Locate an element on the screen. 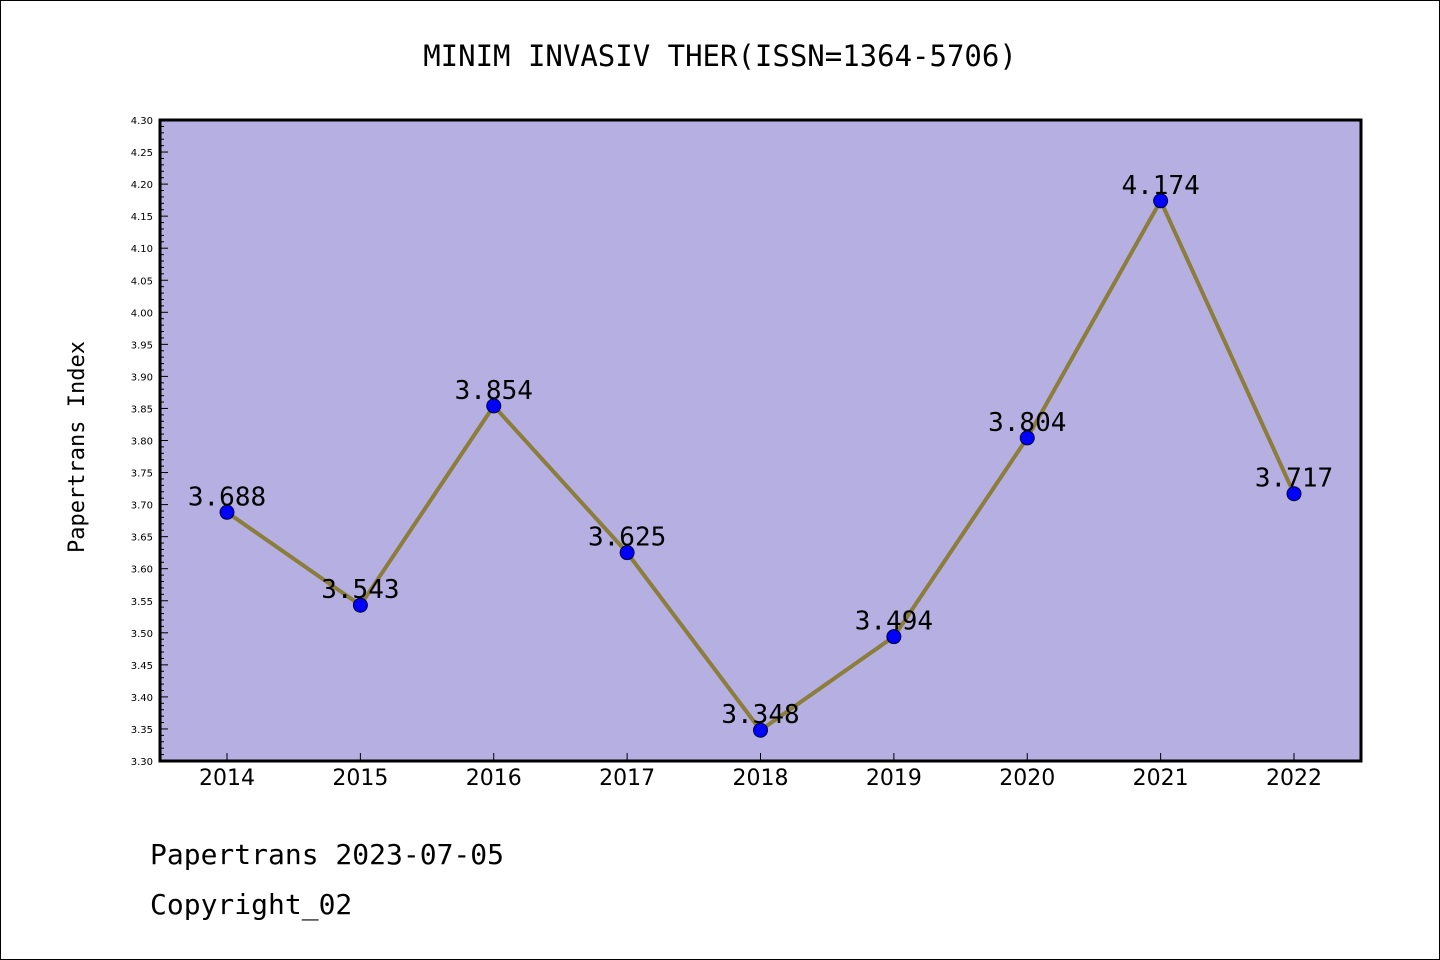  x-tick-label: 2018 is located at coordinates (761, 778).